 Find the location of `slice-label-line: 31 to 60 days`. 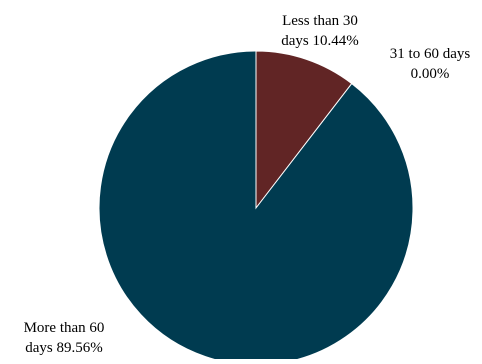

slice-label-line: 31 to 60 days is located at coordinates (430, 54).